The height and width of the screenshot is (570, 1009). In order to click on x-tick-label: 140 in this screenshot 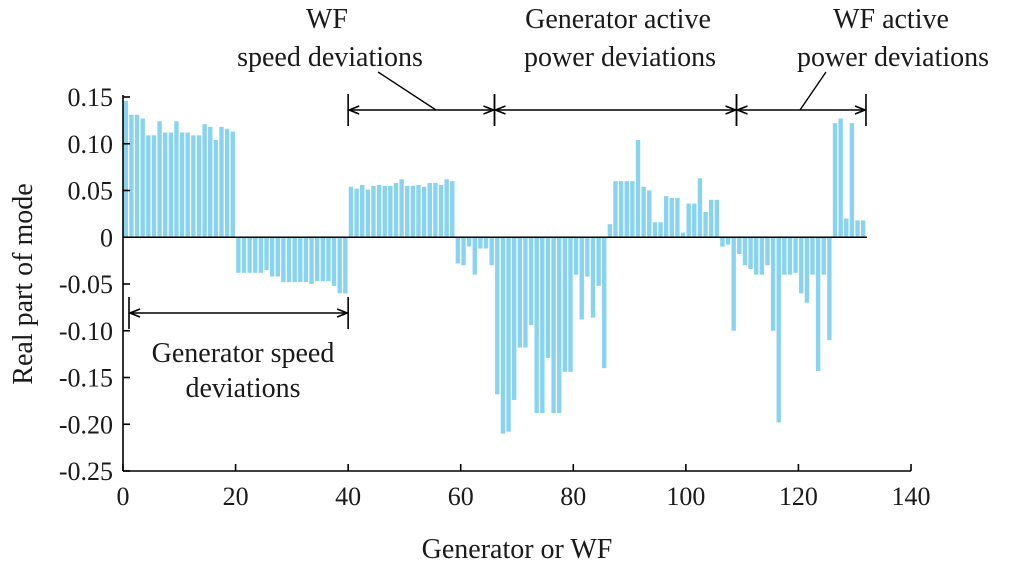, I will do `click(911, 496)`.